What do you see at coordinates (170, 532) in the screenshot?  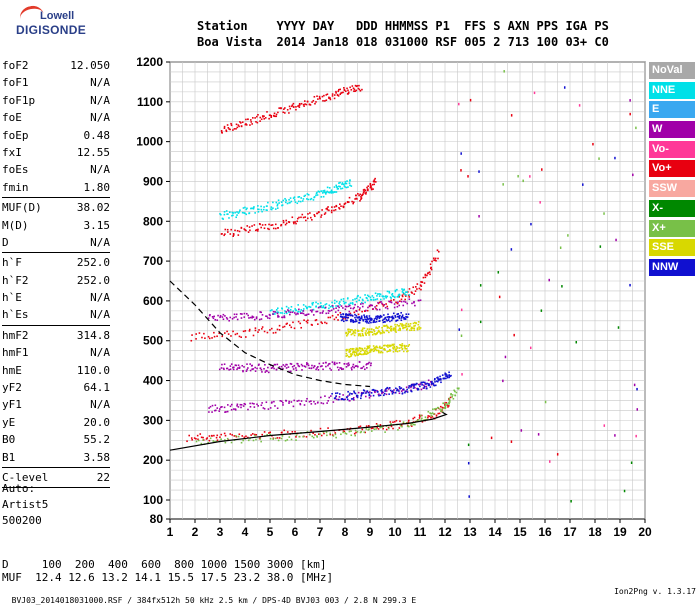 I see `x-tick-label: 1` at bounding box center [170, 532].